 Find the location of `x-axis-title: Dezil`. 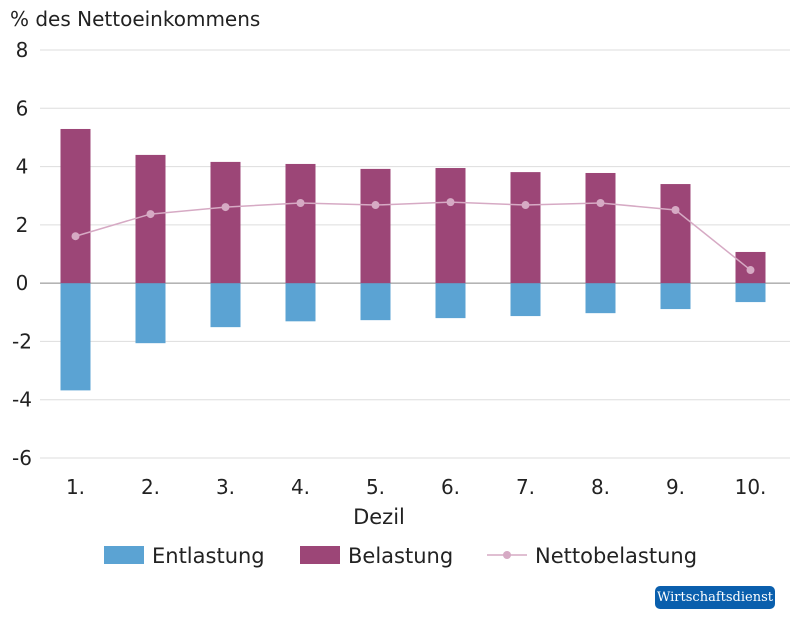

x-axis-title: Dezil is located at coordinates (379, 517).